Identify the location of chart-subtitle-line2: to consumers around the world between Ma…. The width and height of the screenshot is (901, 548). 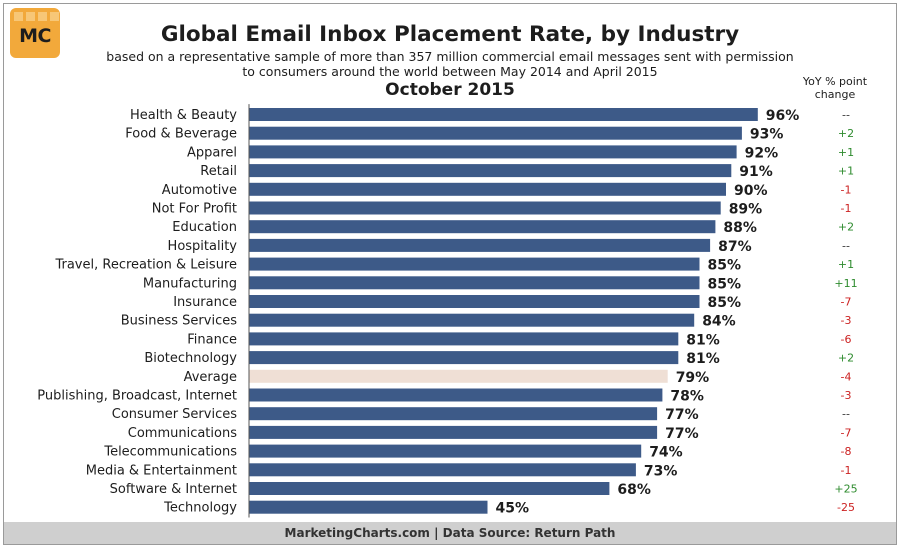
(450, 71).